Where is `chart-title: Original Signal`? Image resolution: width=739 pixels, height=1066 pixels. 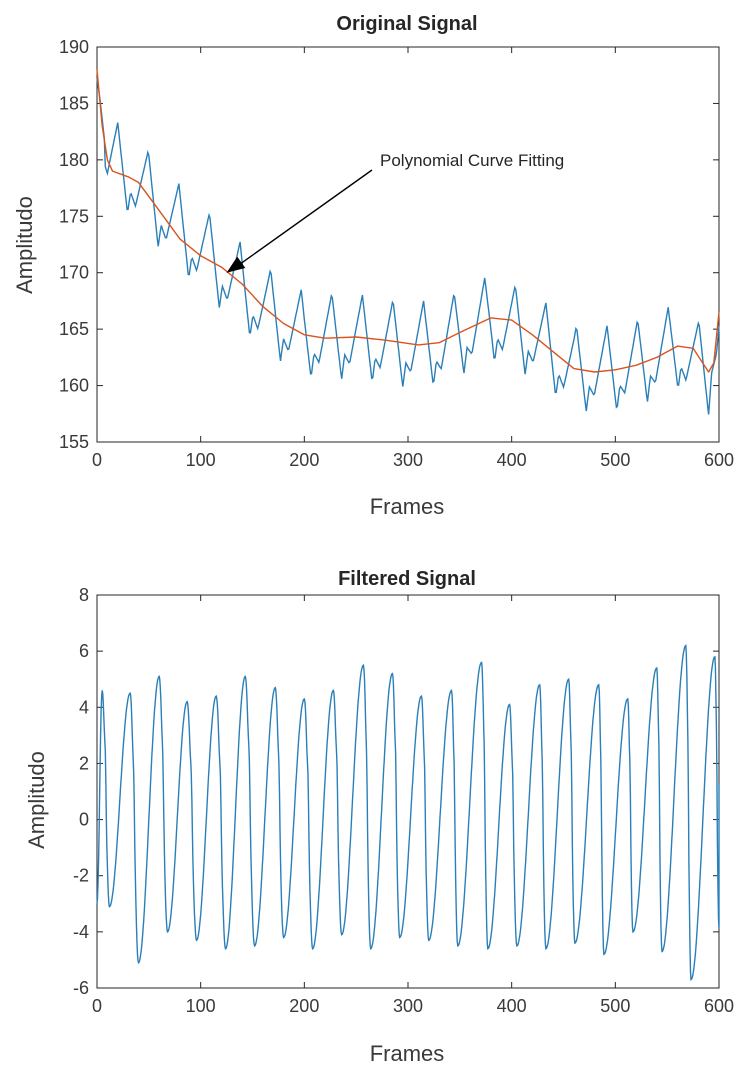
chart-title: Original Signal is located at coordinates (406, 24).